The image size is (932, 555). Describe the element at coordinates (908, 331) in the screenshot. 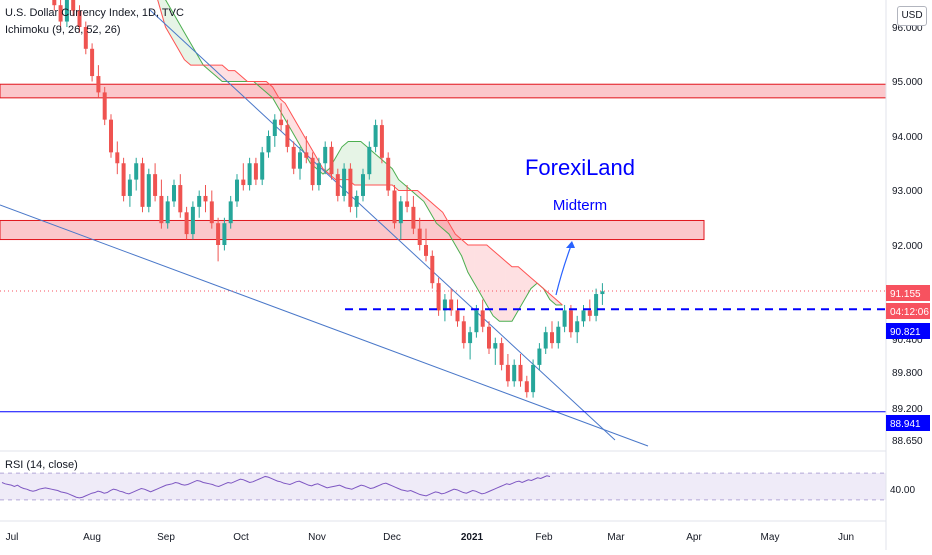

I see `price-tag: 90.821` at that location.